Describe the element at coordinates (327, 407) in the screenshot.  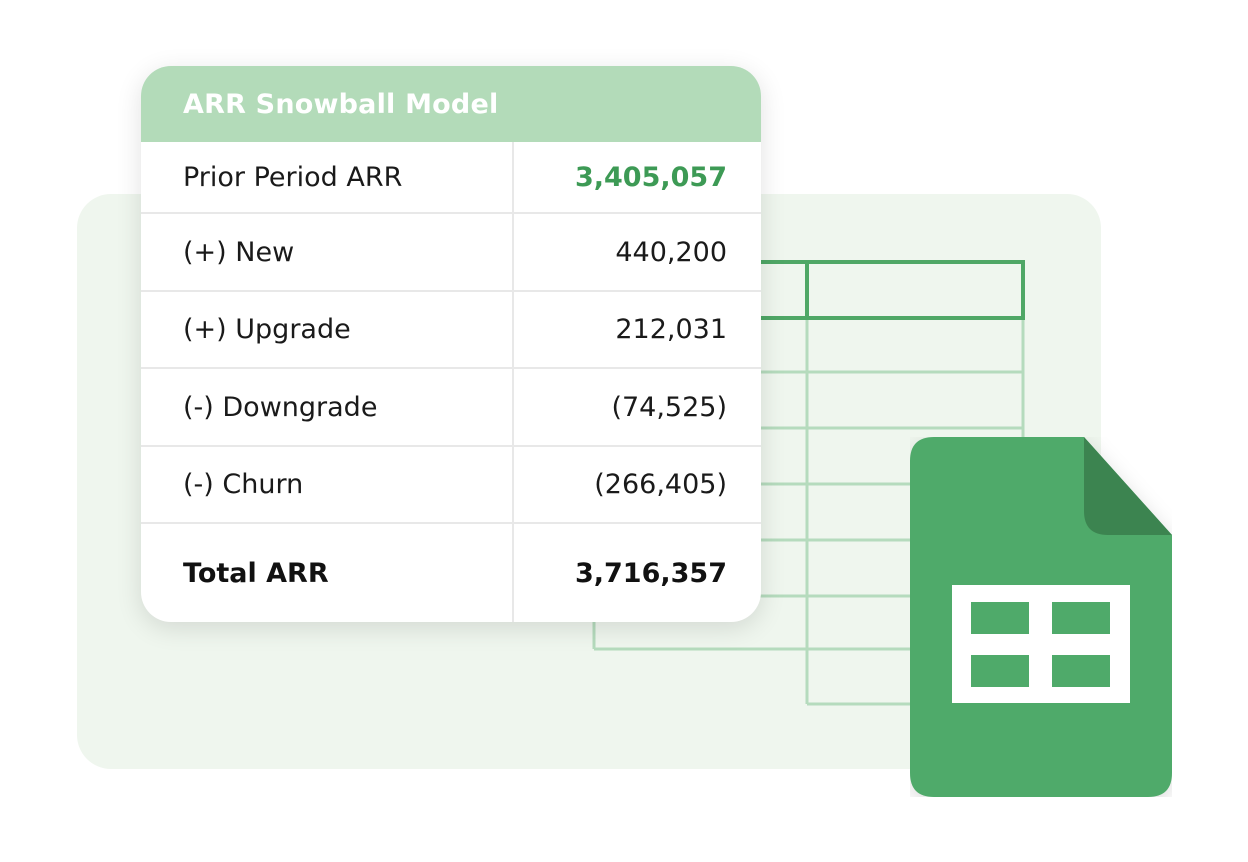
I see `row-label-downgrade: (-) Downgrade` at that location.